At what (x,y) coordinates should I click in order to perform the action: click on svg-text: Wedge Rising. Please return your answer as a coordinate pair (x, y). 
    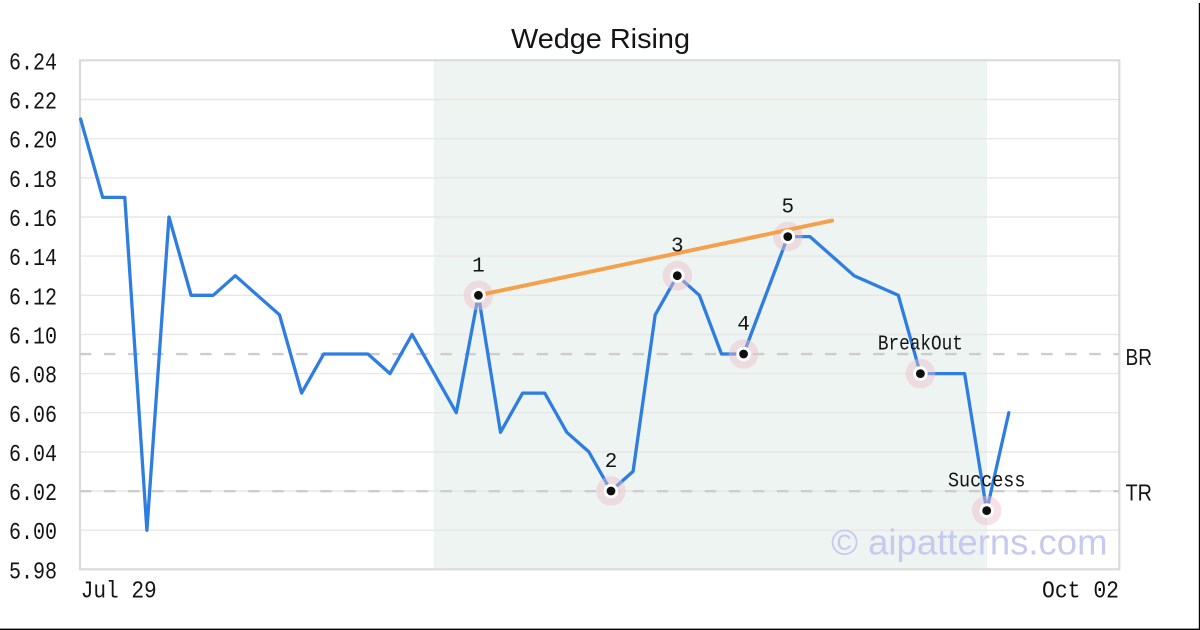
    Looking at the image, I should click on (600, 38).